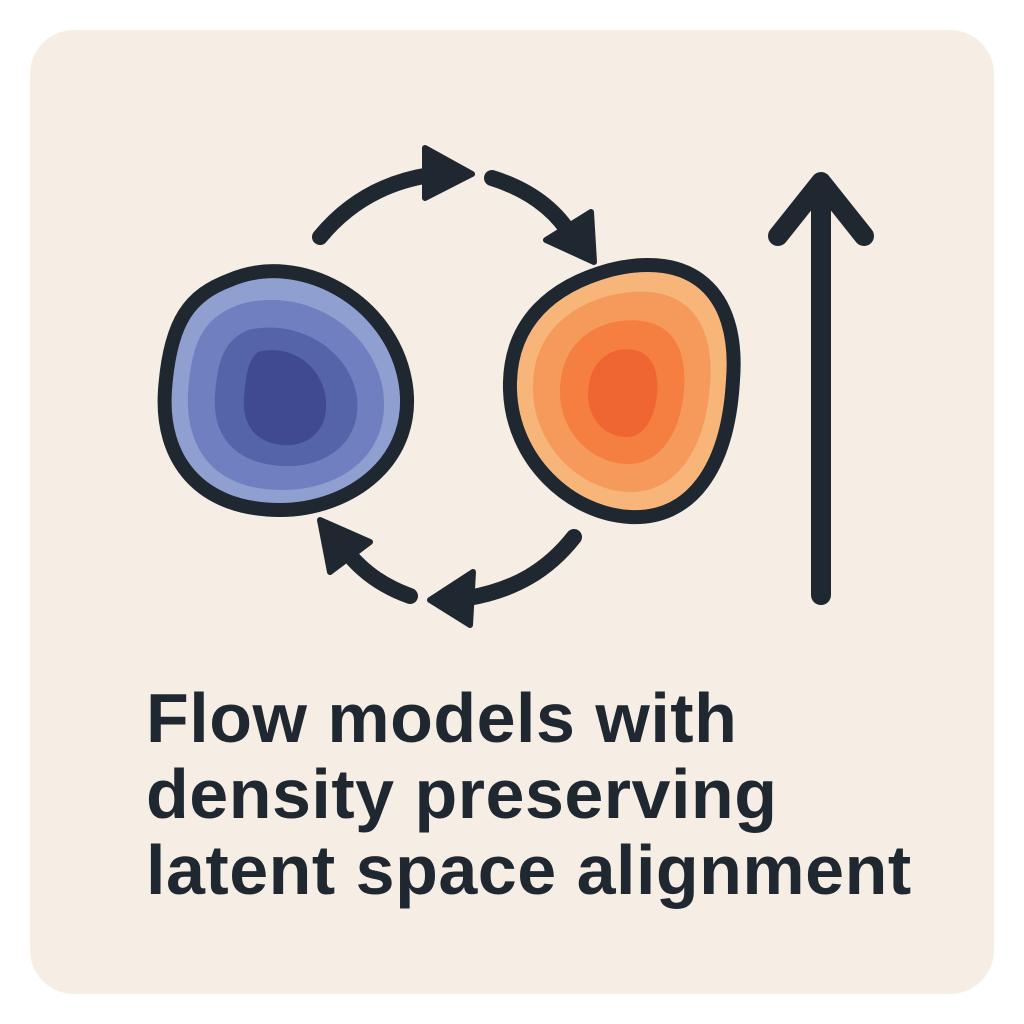 Image resolution: width=1024 pixels, height=1024 pixels. I want to click on orange-density-blob-icon, so click(621, 391).